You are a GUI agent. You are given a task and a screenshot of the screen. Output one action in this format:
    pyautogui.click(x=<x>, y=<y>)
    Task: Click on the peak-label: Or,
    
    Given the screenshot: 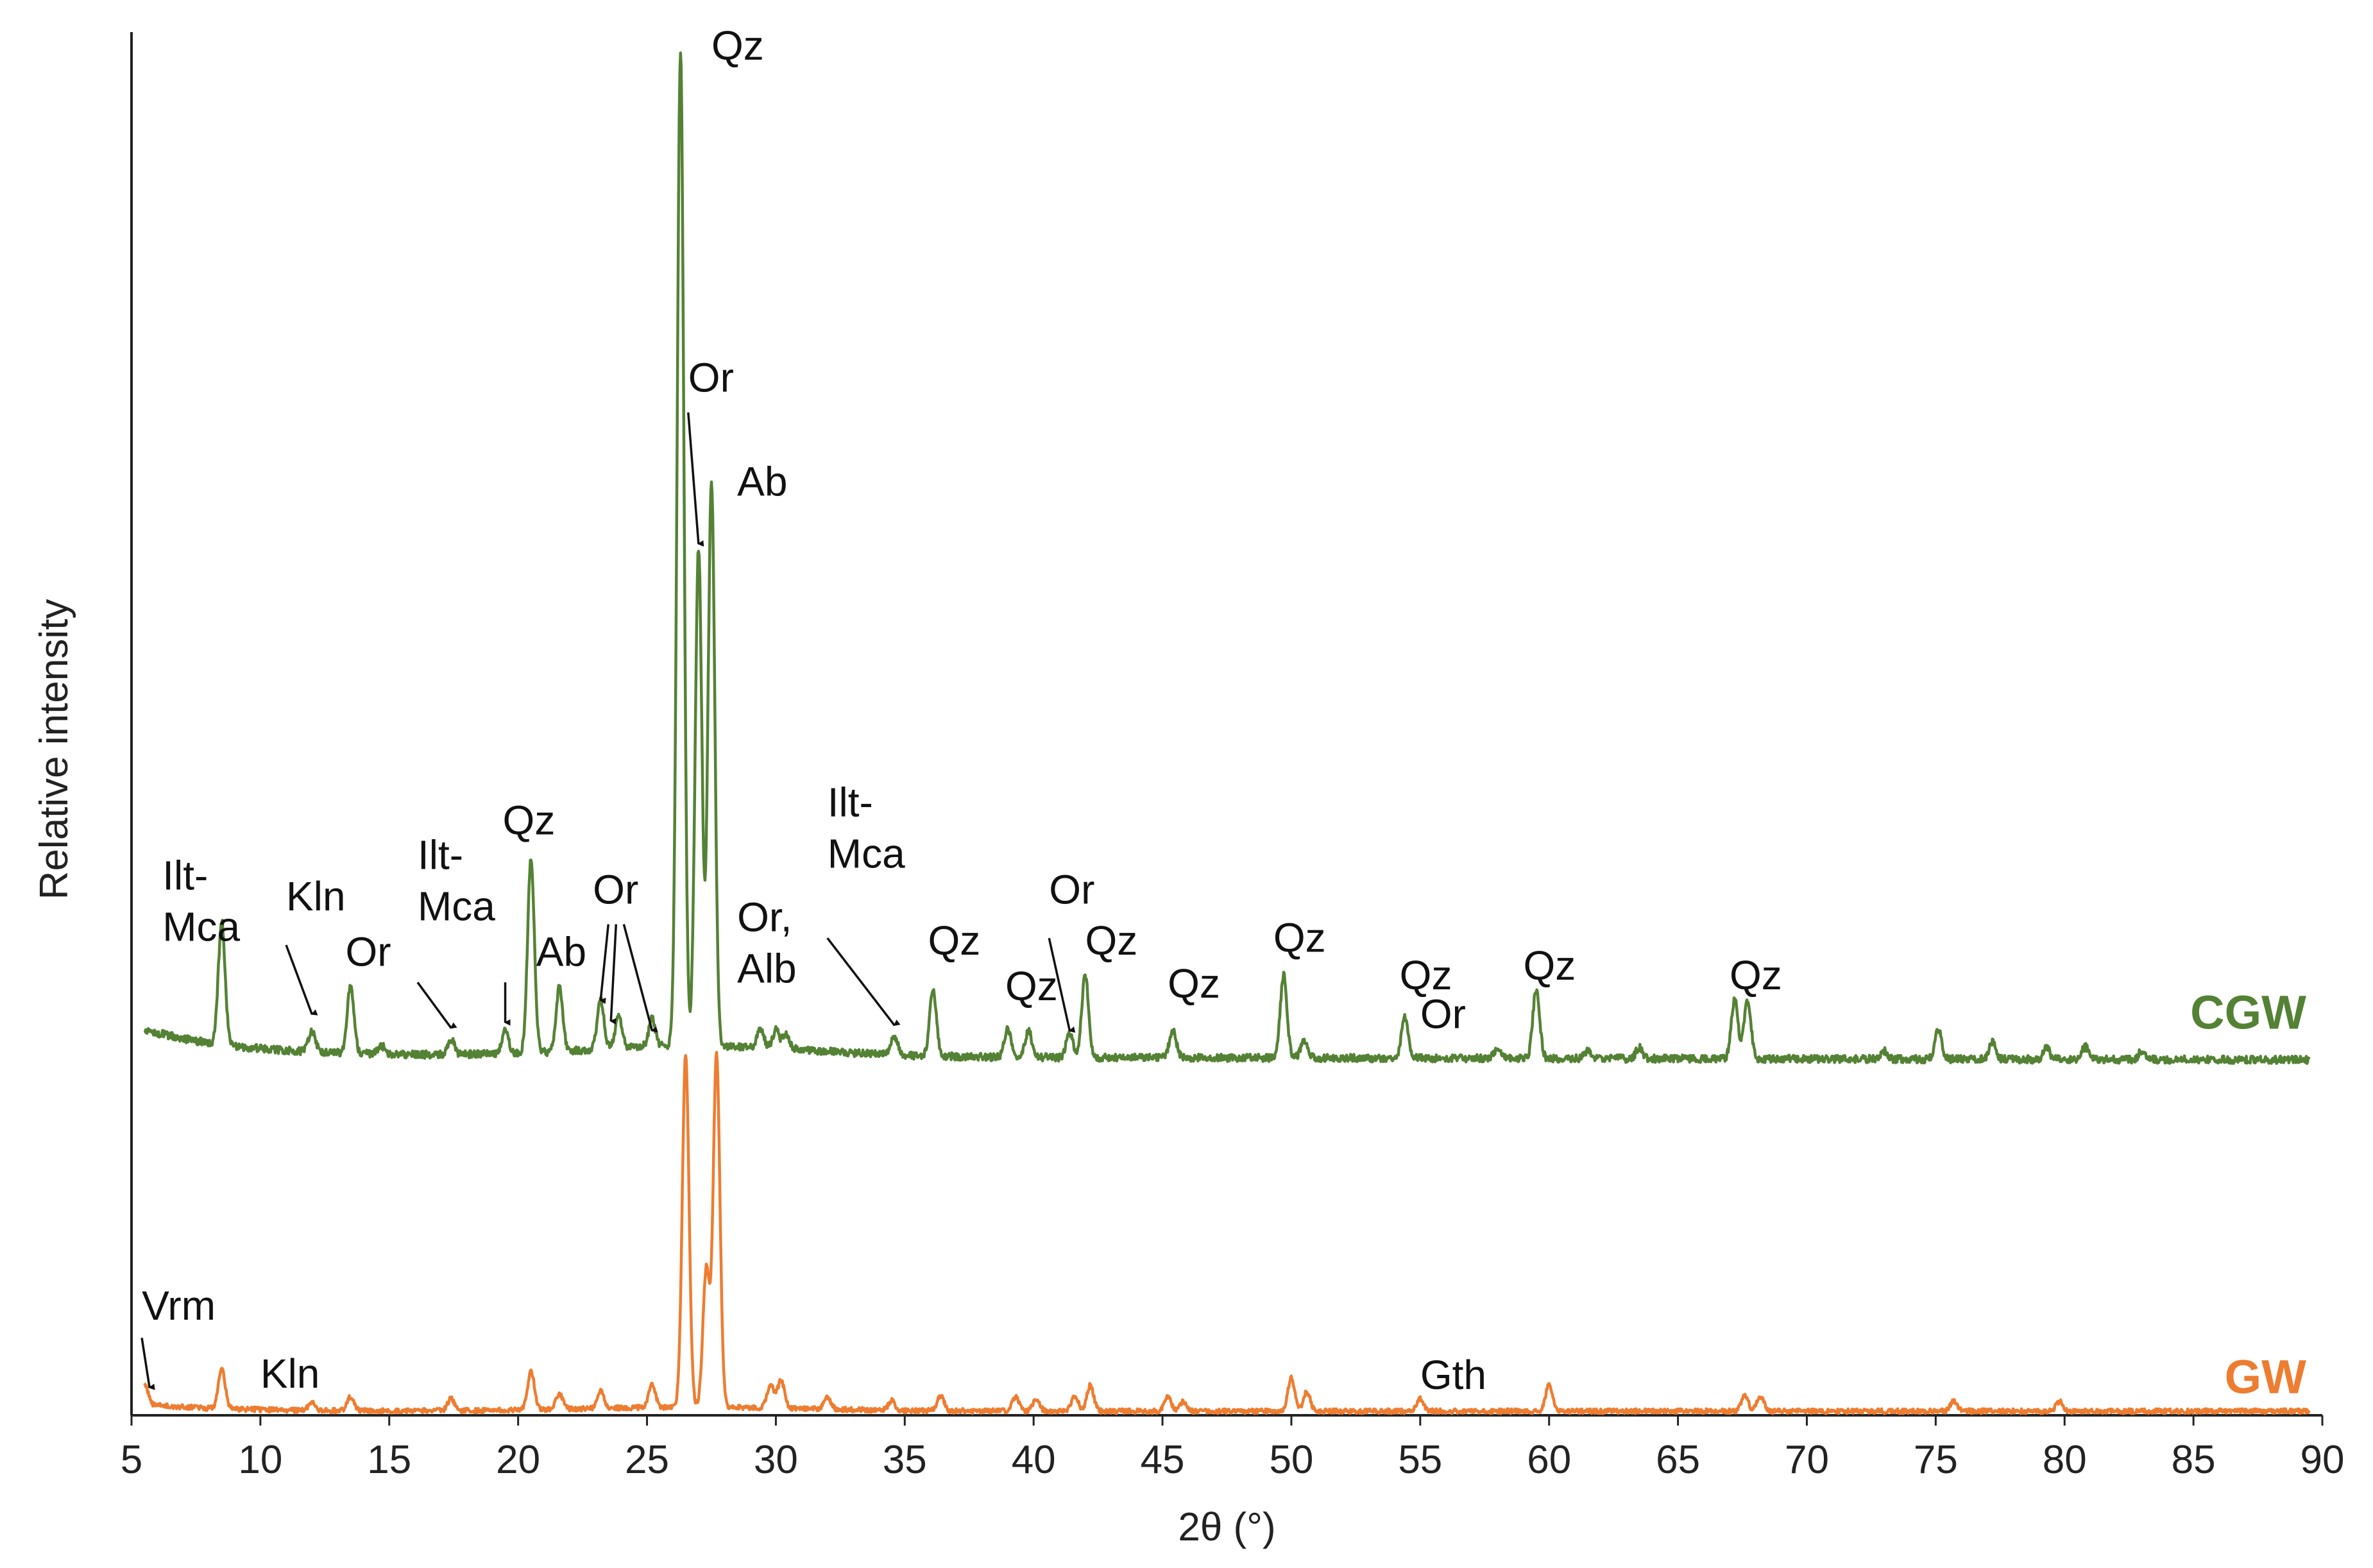 What is the action you would take?
    pyautogui.click(x=764, y=917)
    